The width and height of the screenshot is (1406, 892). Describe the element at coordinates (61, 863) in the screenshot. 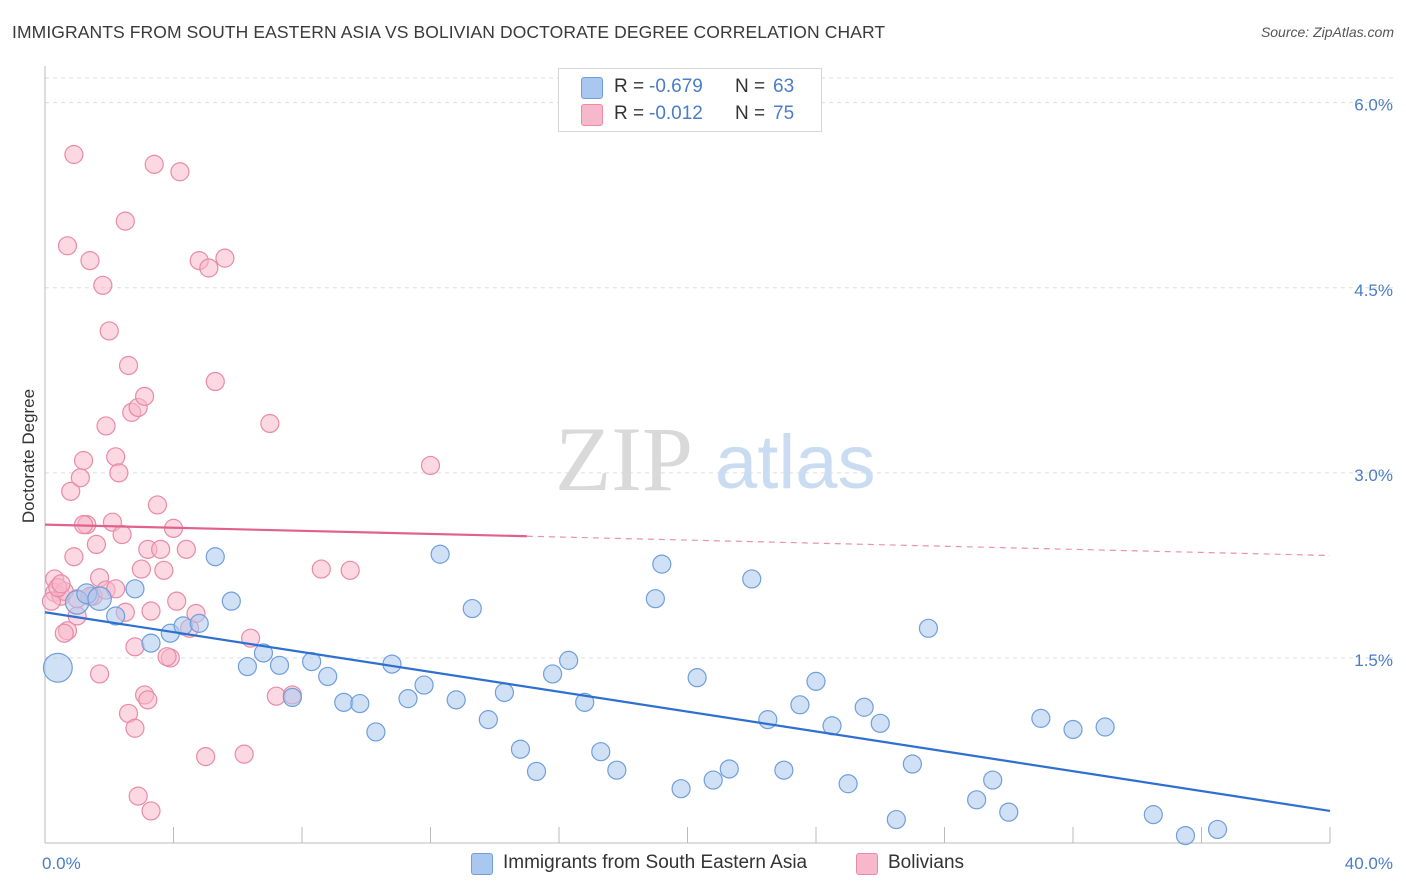

I see `x-tick-label-min: 0.0%` at that location.